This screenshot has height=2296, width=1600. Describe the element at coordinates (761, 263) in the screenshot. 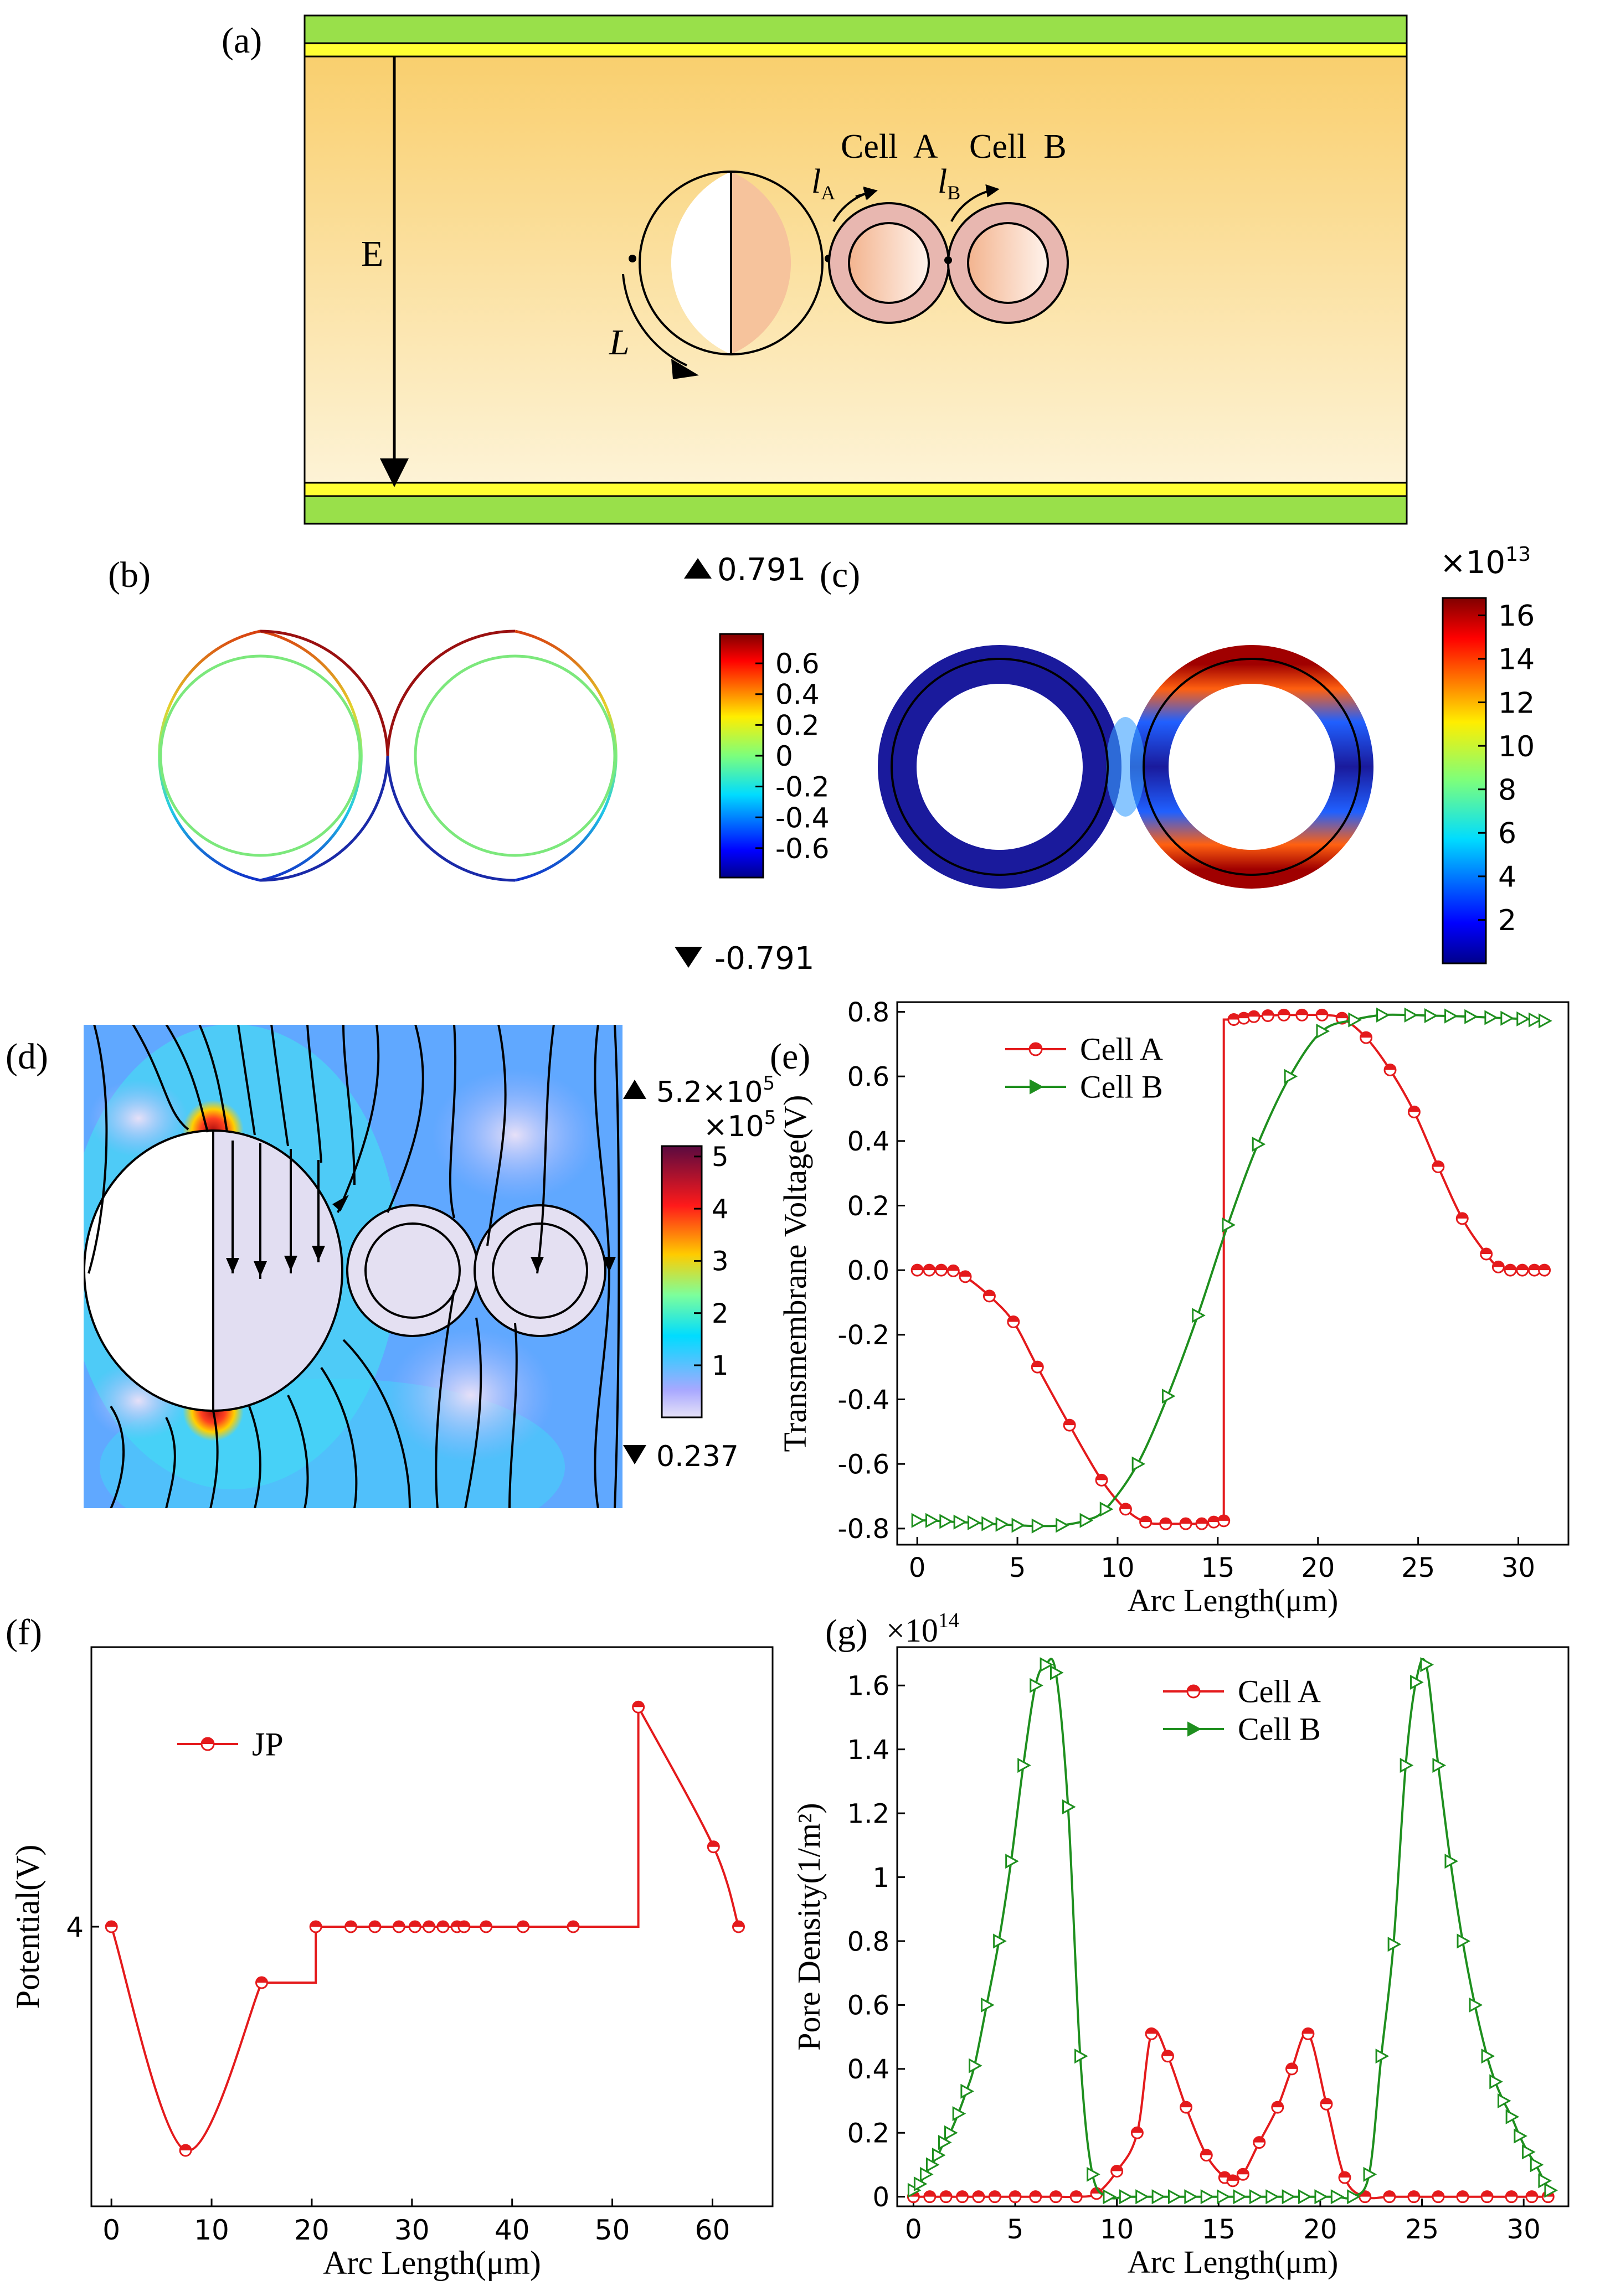

I see `janus-particle-right` at that location.